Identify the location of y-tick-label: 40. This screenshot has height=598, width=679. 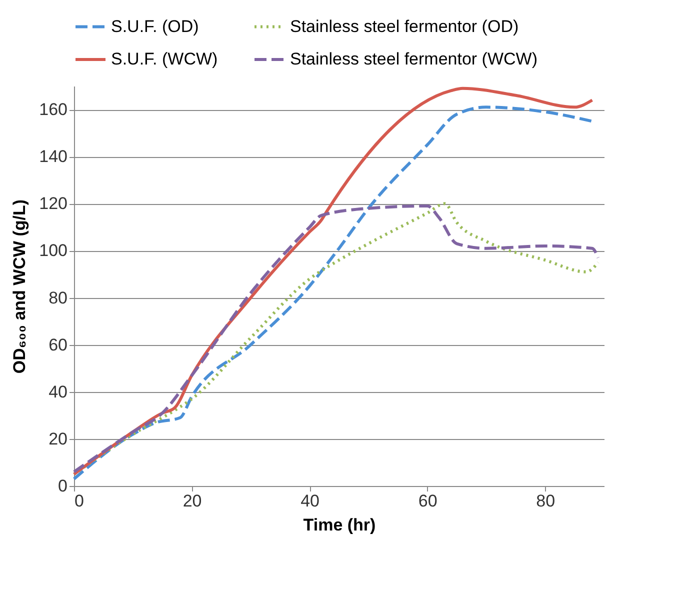
(58, 392).